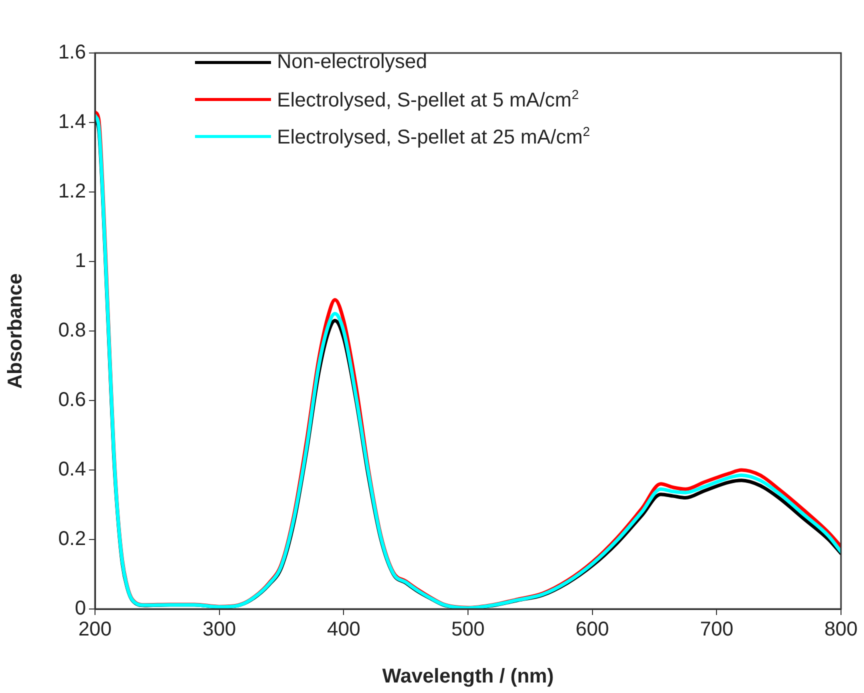 Image resolution: width=864 pixels, height=693 pixels. Describe the element at coordinates (468, 677) in the screenshot. I see `x-axis-title: Wavelength / (nm)` at that location.